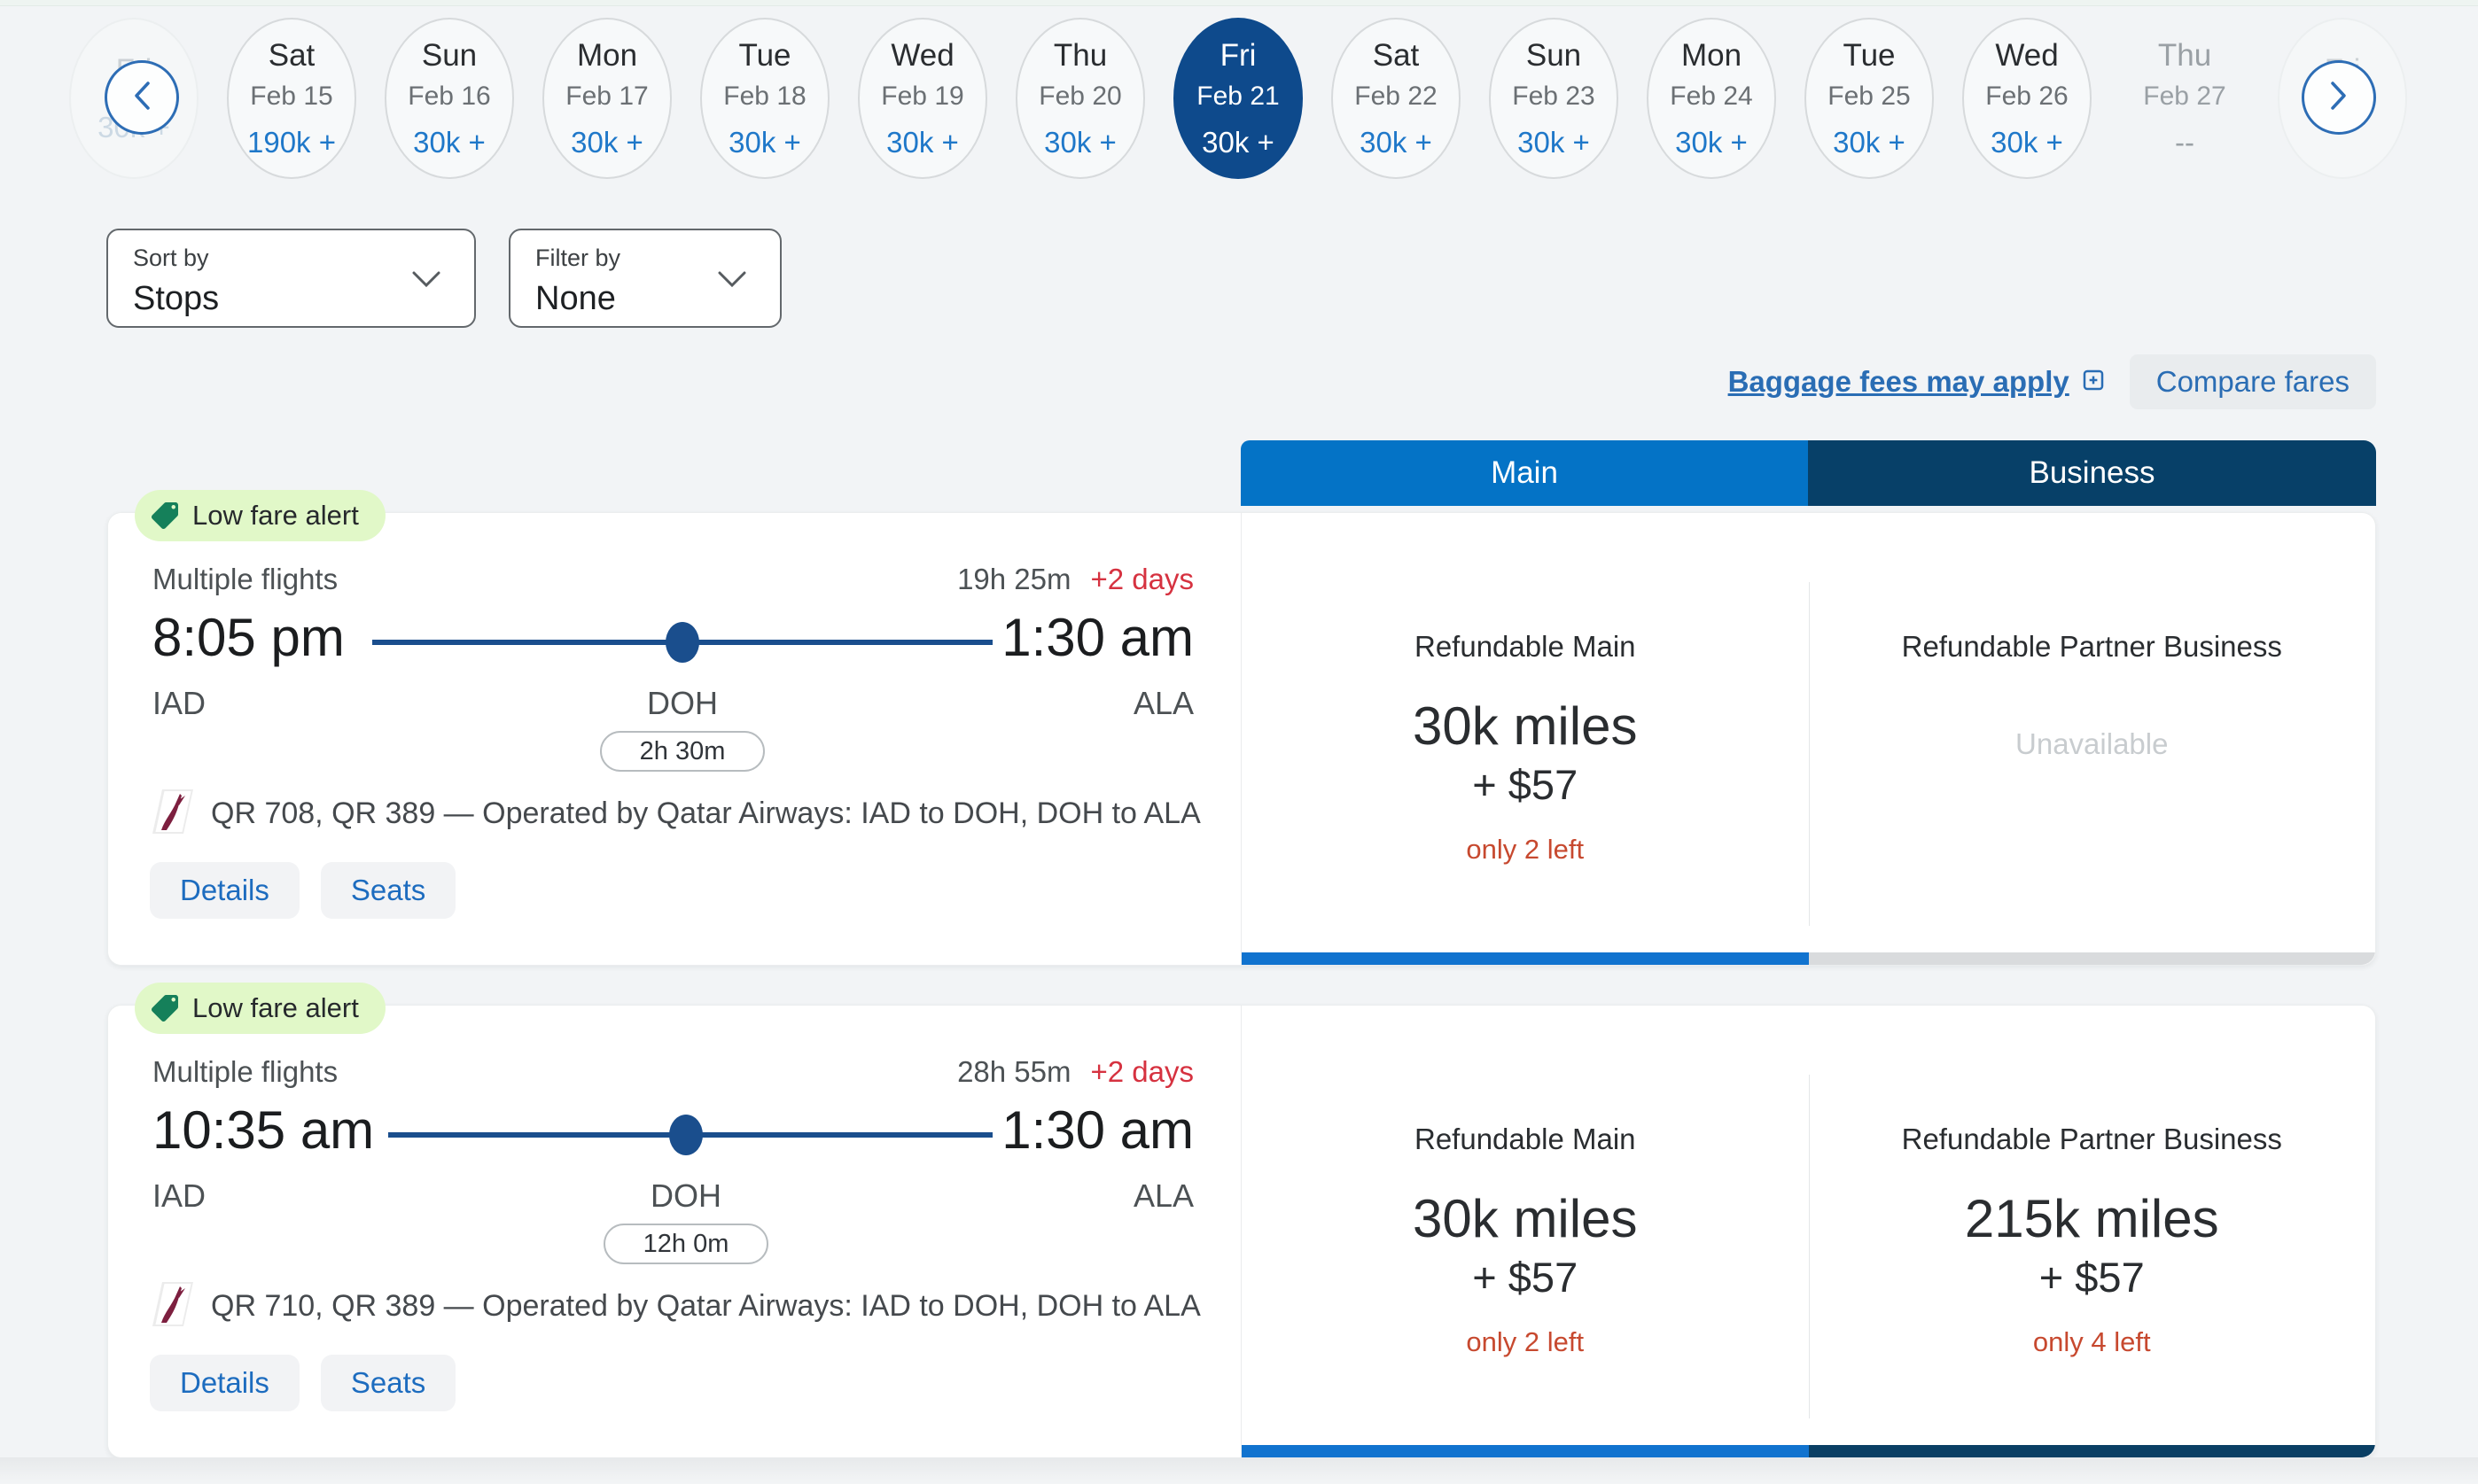 This screenshot has height=1484, width=2478. Describe the element at coordinates (1917, 382) in the screenshot. I see `baggage-fees-link: Baggage fees may apply` at that location.